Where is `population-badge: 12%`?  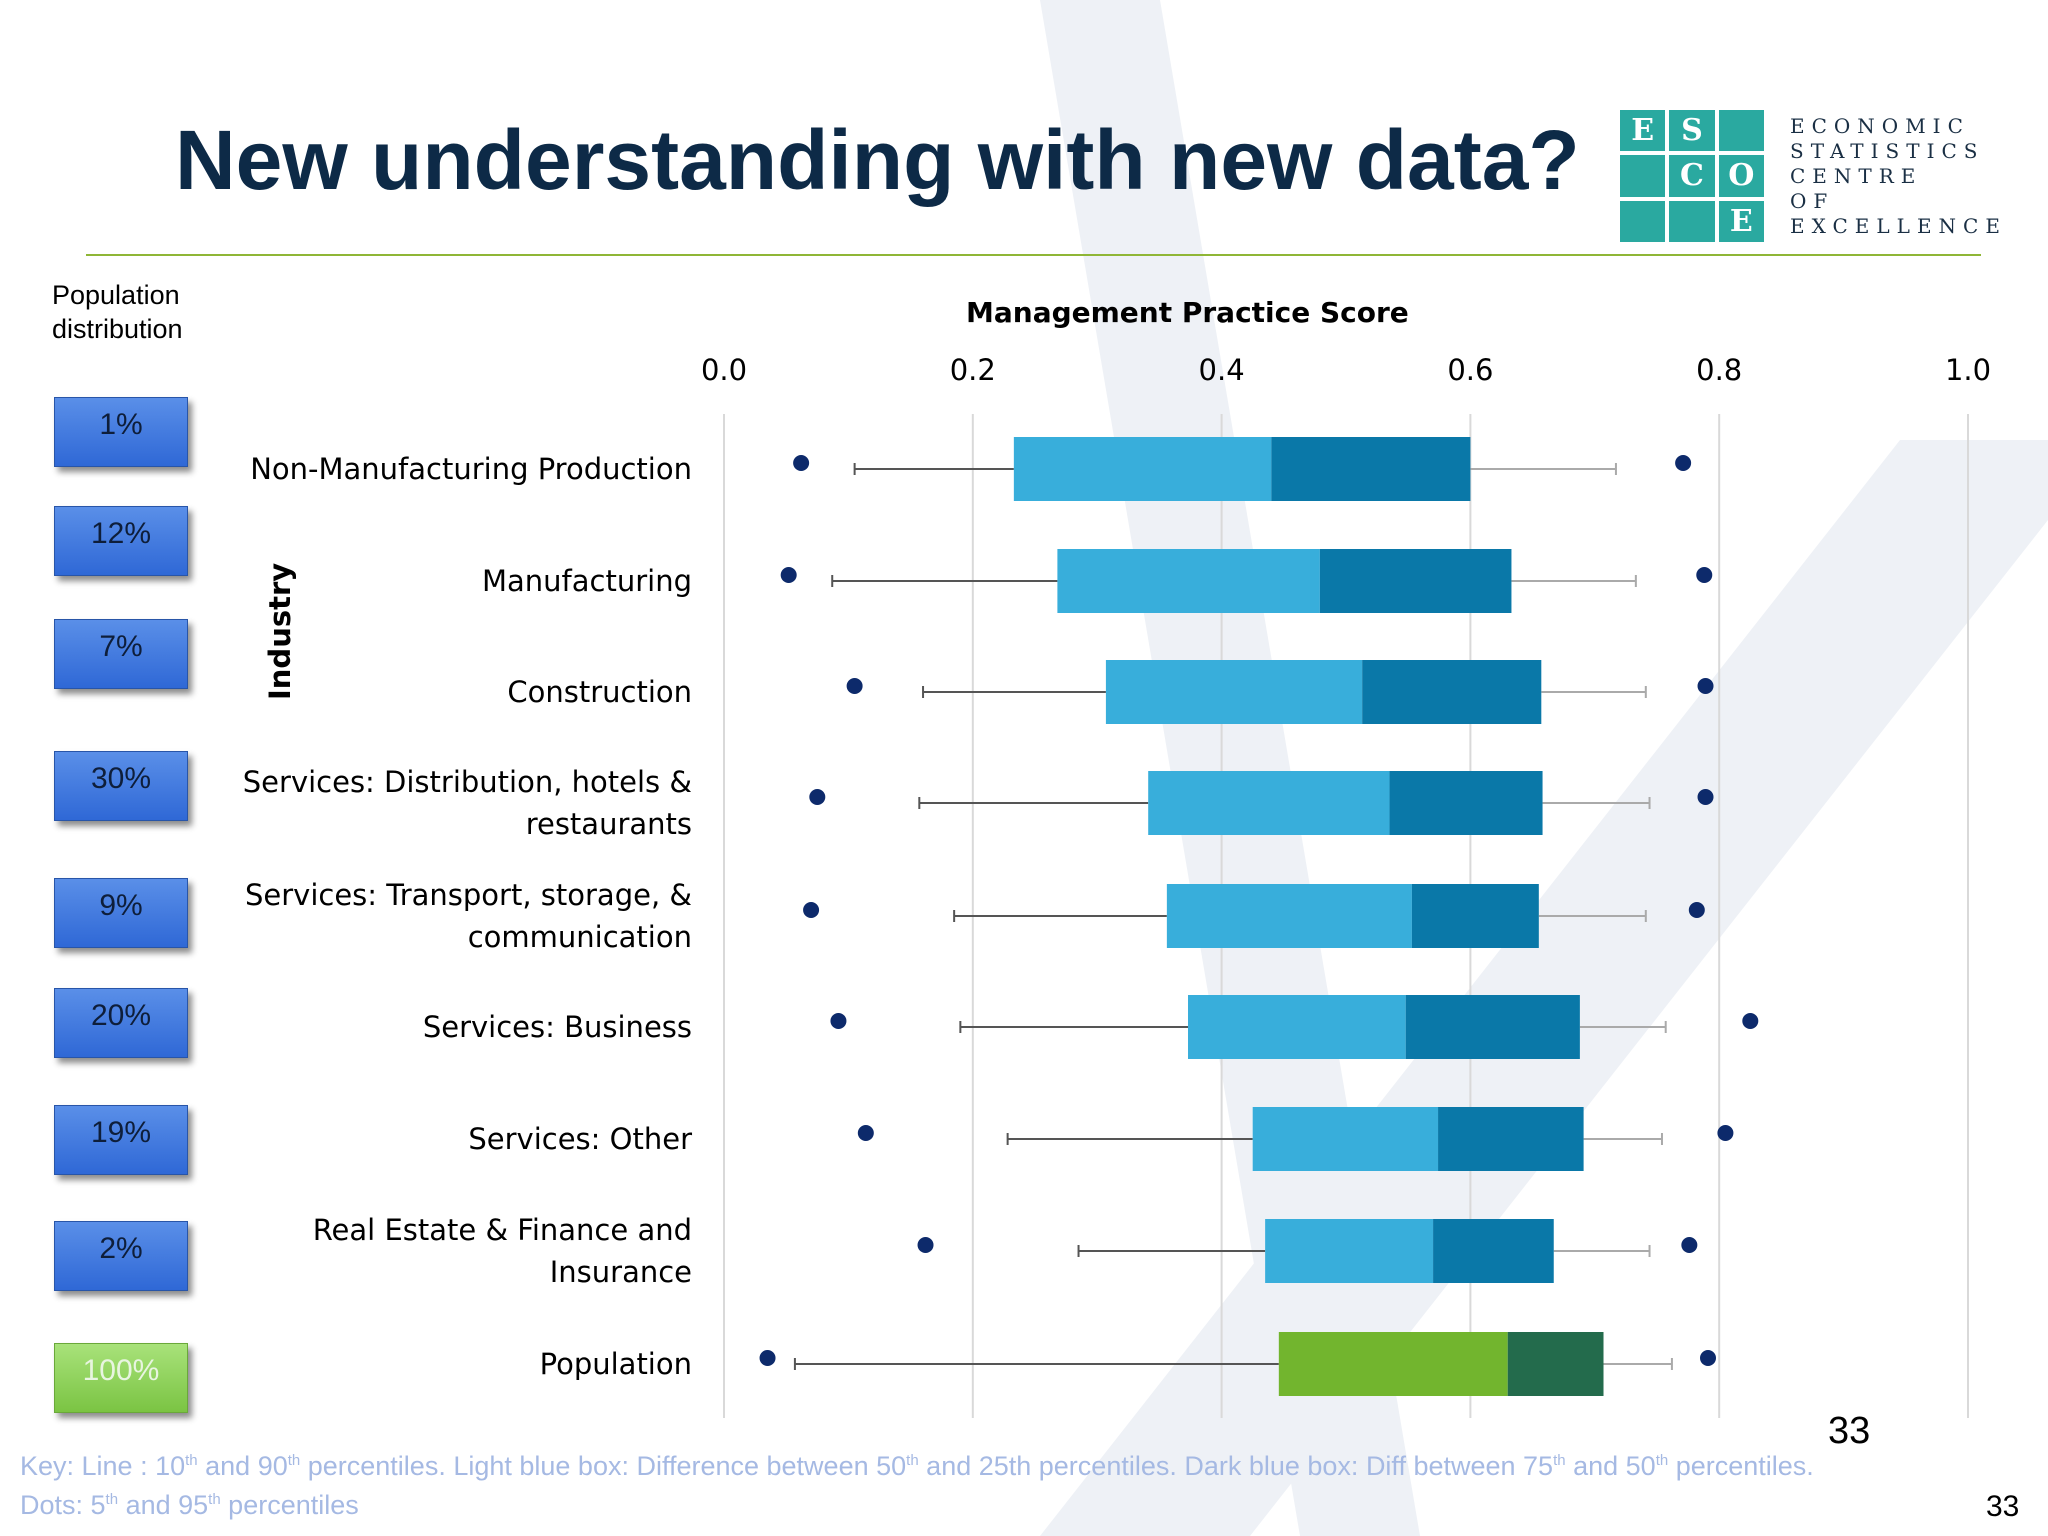 population-badge: 12% is located at coordinates (121, 541).